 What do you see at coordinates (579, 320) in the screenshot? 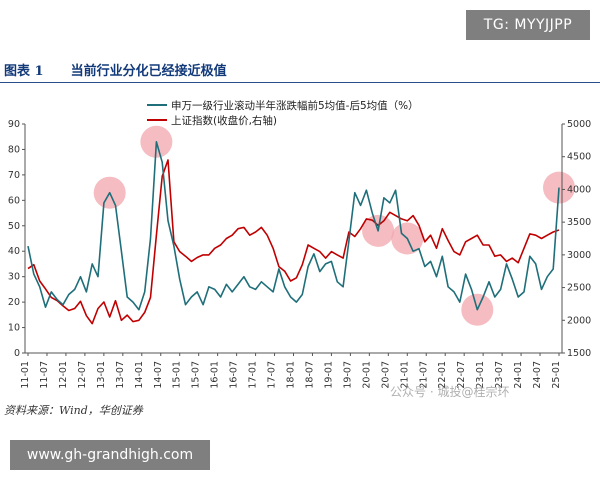
I see `right-tick-label: 2000` at bounding box center [579, 320].